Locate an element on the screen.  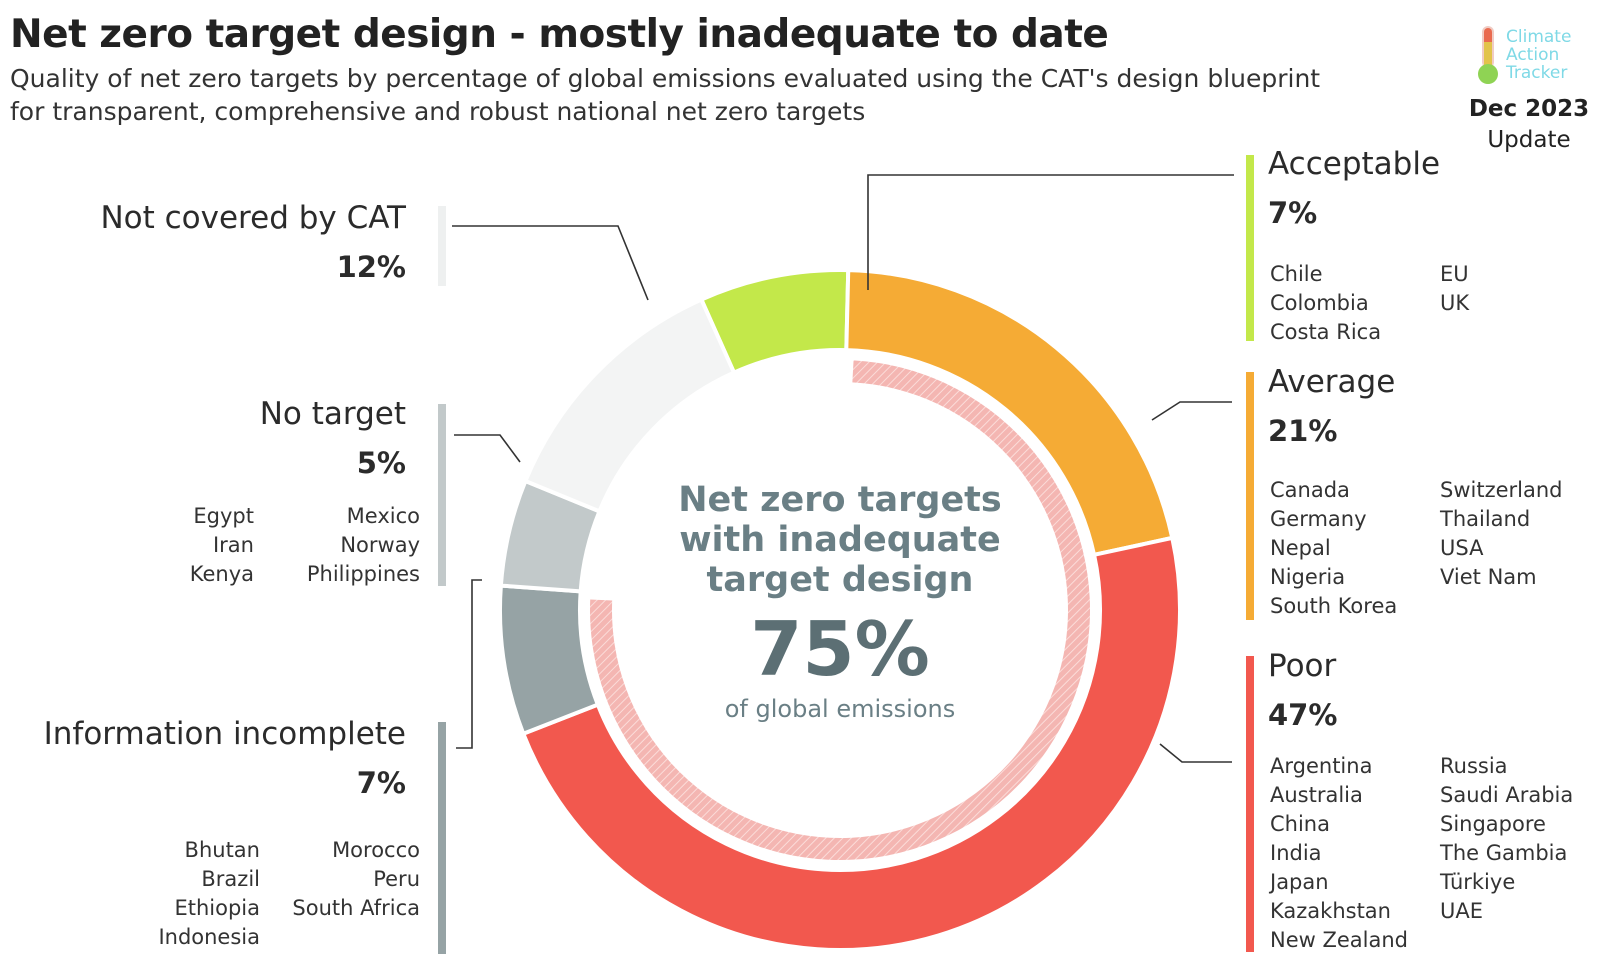
country-item: Bhutan is located at coordinates (222, 850).